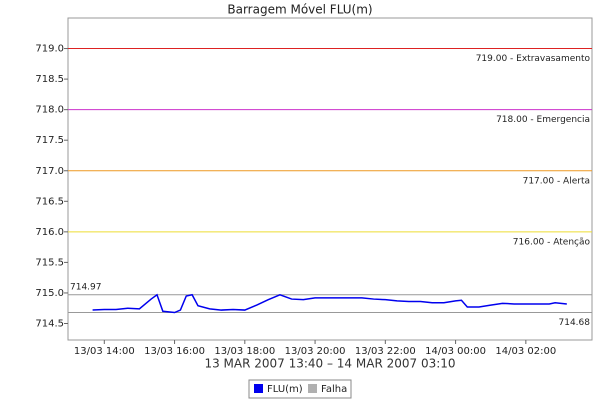 This screenshot has height=400, width=600. I want to click on y-tick-label: 716.0, so click(49, 232).